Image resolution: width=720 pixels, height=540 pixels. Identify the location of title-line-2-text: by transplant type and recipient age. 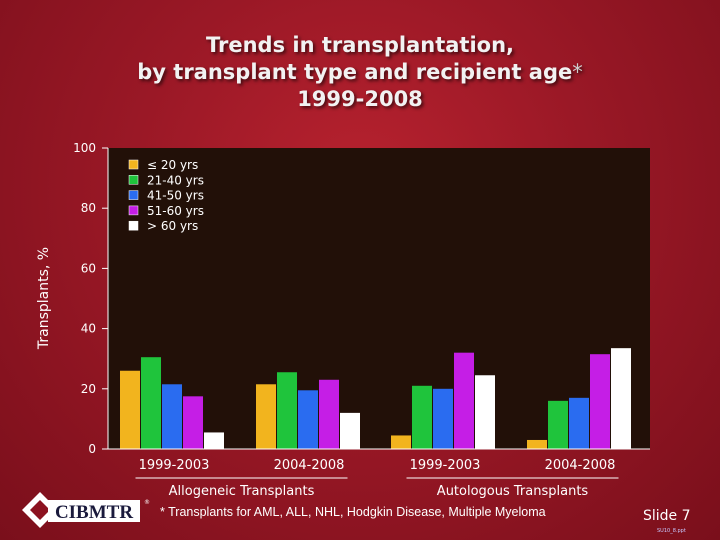
(355, 72).